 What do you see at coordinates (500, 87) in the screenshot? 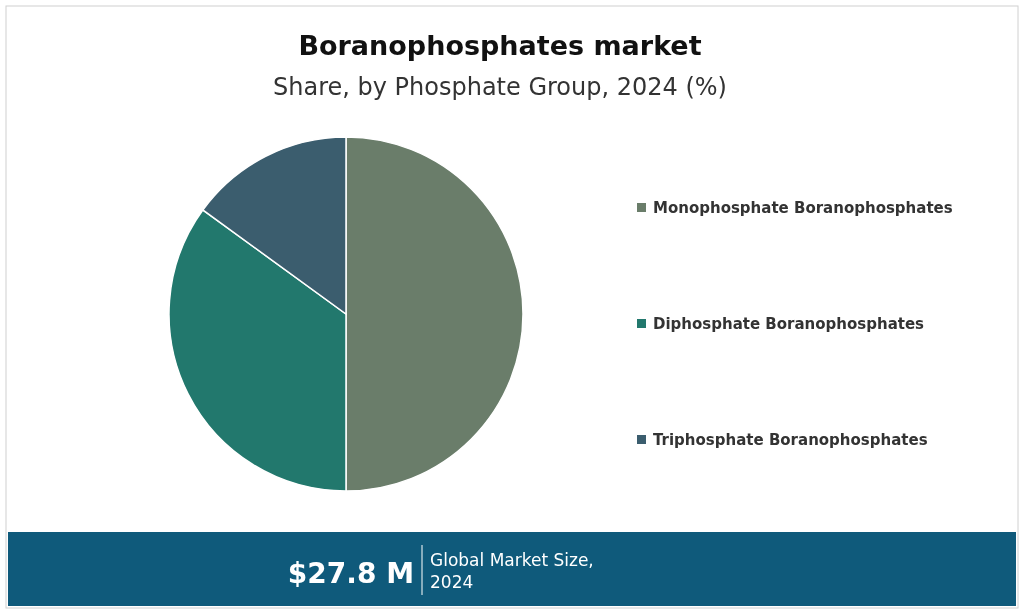
I see `chart-subtitle: Share, by Phosphate Group, 2024 (%)` at bounding box center [500, 87].